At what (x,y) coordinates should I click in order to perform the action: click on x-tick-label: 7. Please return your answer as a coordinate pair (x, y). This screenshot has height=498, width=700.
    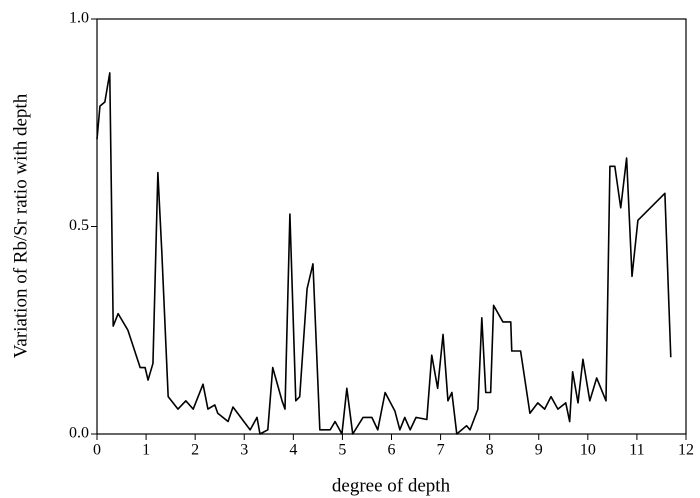
    Looking at the image, I should click on (441, 450).